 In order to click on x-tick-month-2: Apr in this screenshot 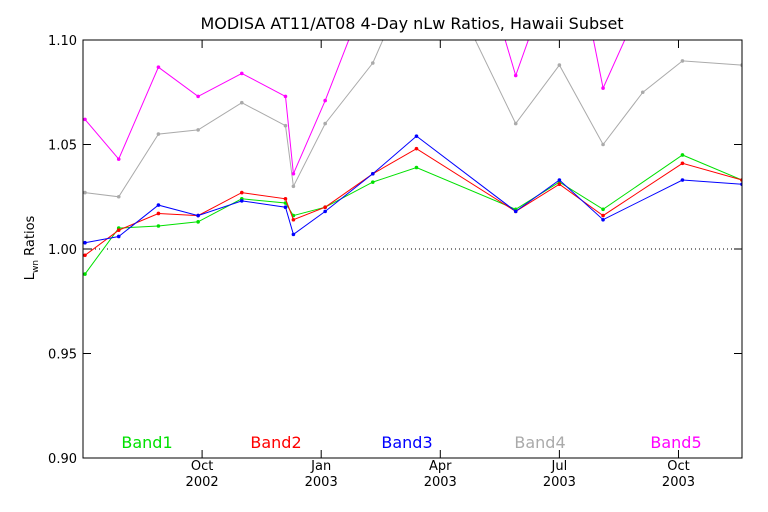, I will do `click(440, 466)`.